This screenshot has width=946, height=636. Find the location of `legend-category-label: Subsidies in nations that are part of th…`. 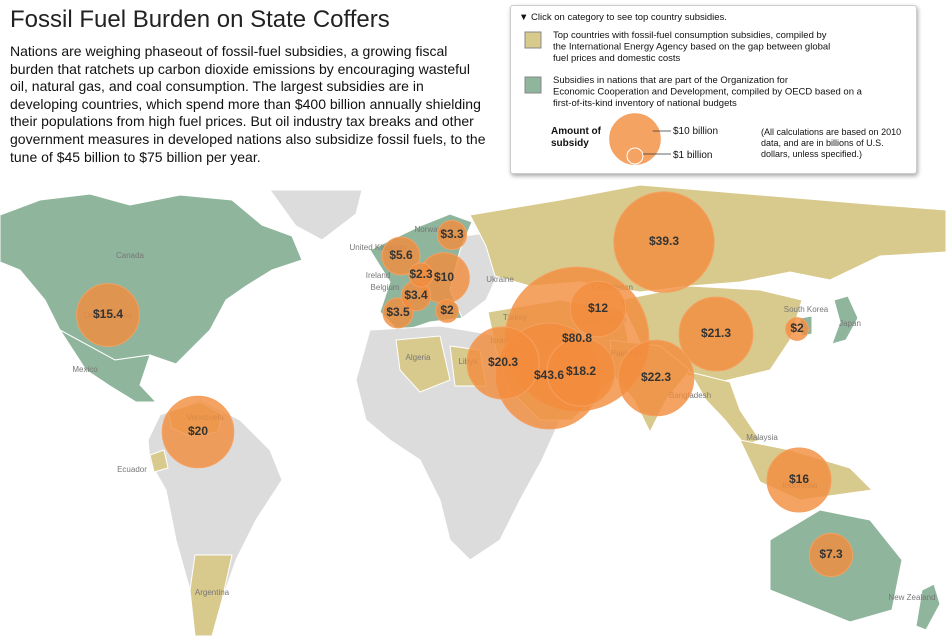

legend-category-label: Subsidies in nations that are part of th… is located at coordinates (708, 92).